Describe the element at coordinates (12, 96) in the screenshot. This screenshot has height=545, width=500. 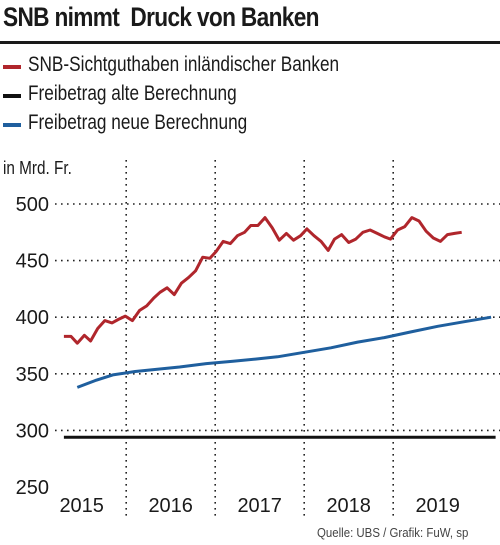
I see `legend-swatch-alt` at that location.